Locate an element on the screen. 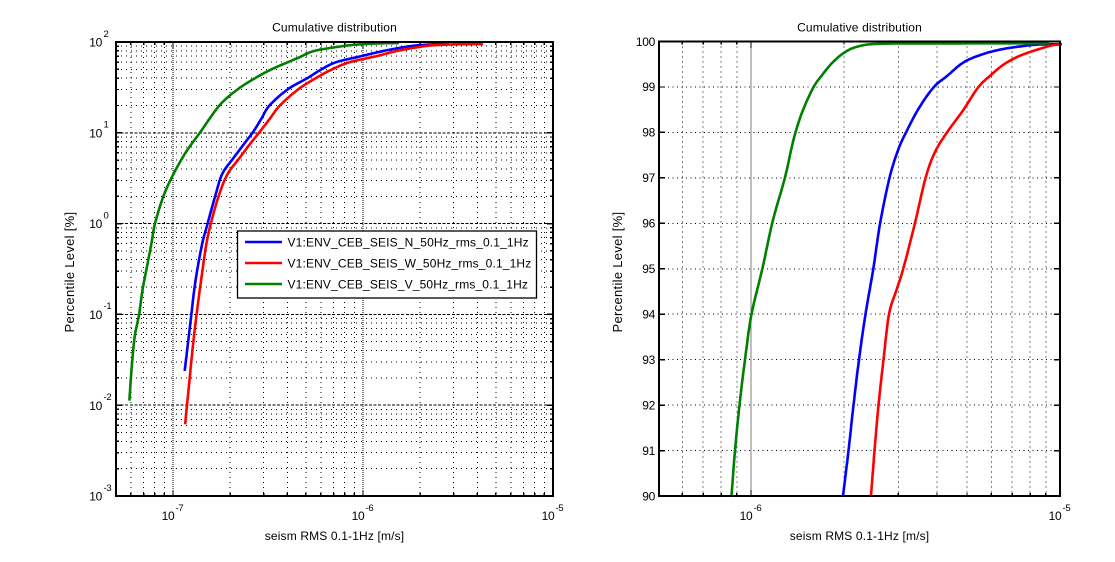  svg-text: -3 is located at coordinates (108, 488).